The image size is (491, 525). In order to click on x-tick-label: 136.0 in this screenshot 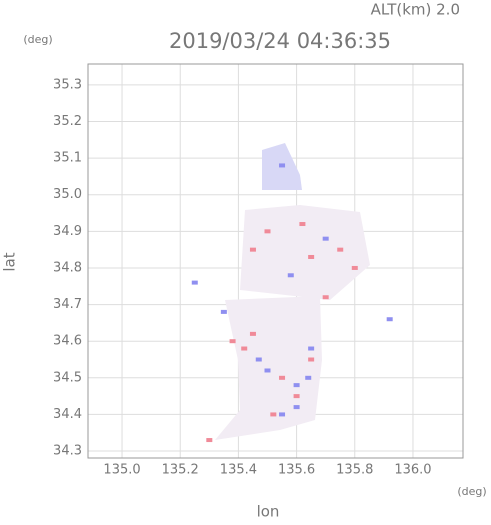, I will do `click(412, 470)`.